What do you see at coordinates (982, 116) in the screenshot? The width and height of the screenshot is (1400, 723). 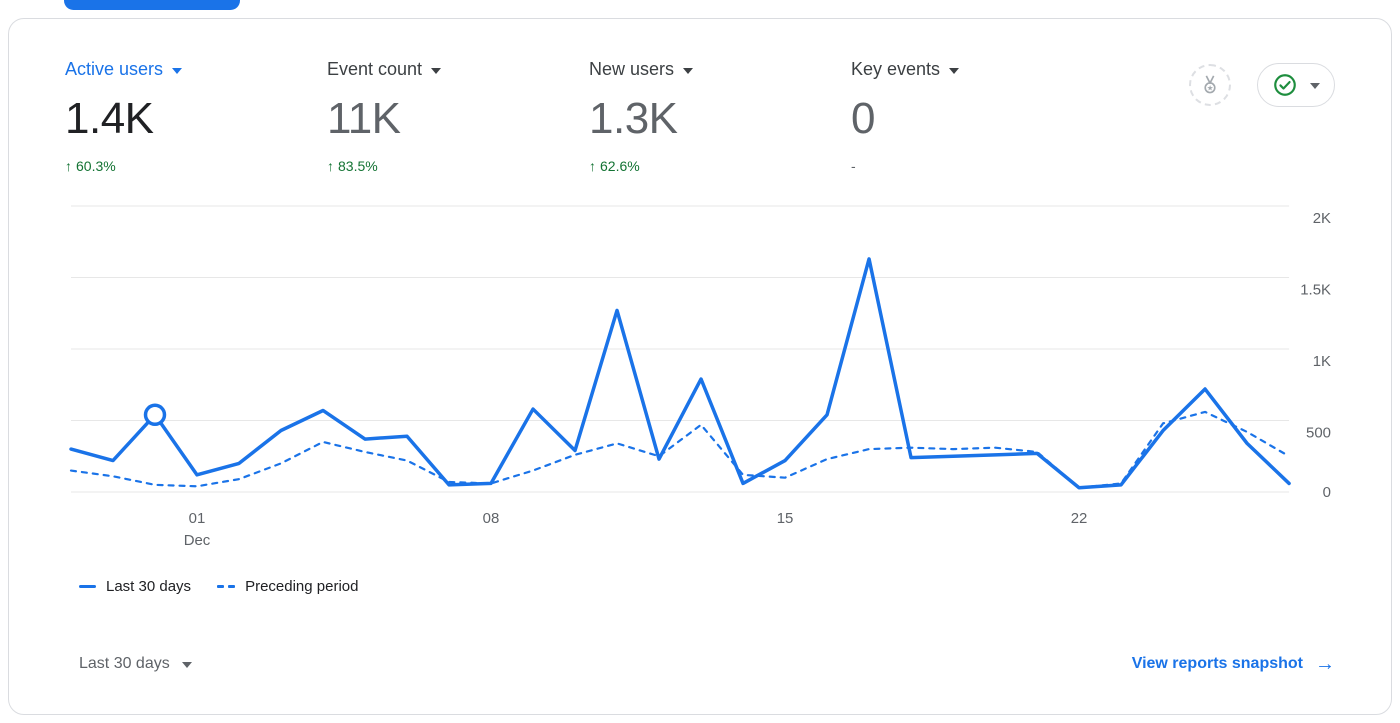 I see `metric-key-events: Key events 0 -` at bounding box center [982, 116].